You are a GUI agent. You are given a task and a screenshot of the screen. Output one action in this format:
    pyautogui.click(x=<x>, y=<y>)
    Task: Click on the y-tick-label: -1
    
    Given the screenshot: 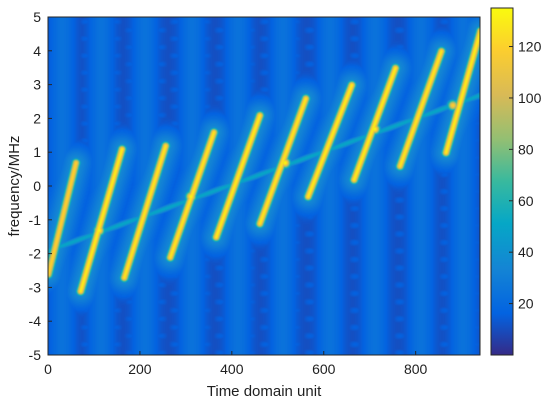 What is the action you would take?
    pyautogui.click(x=35, y=220)
    